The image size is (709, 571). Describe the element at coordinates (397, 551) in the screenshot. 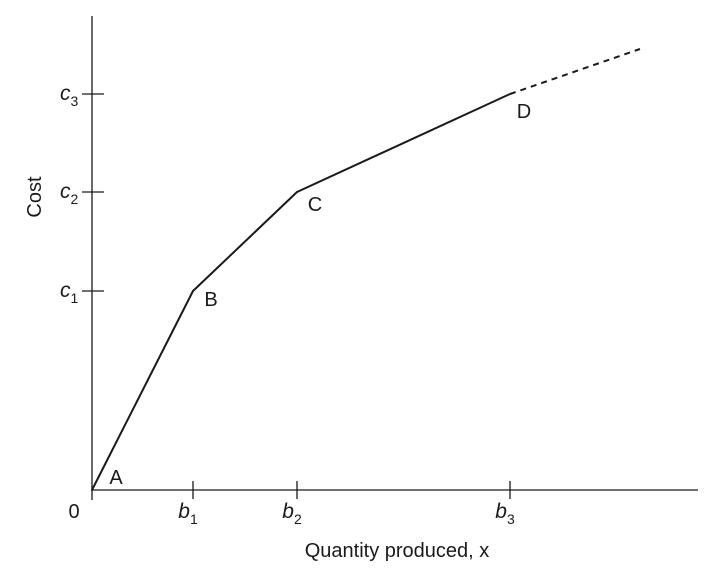

I see `x-axis-label: Quantity produced, x` at that location.